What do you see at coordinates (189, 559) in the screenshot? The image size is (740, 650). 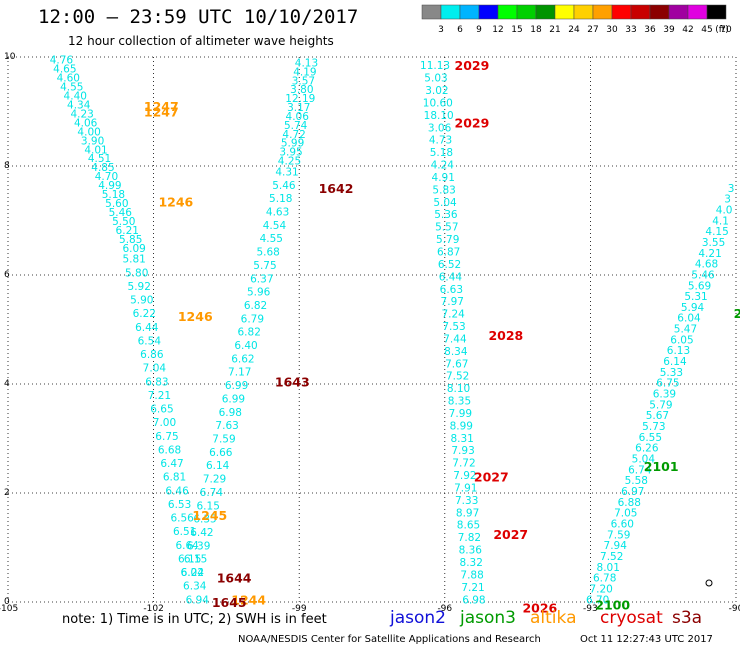 I see `swh-value-label: 6.15` at bounding box center [189, 559].